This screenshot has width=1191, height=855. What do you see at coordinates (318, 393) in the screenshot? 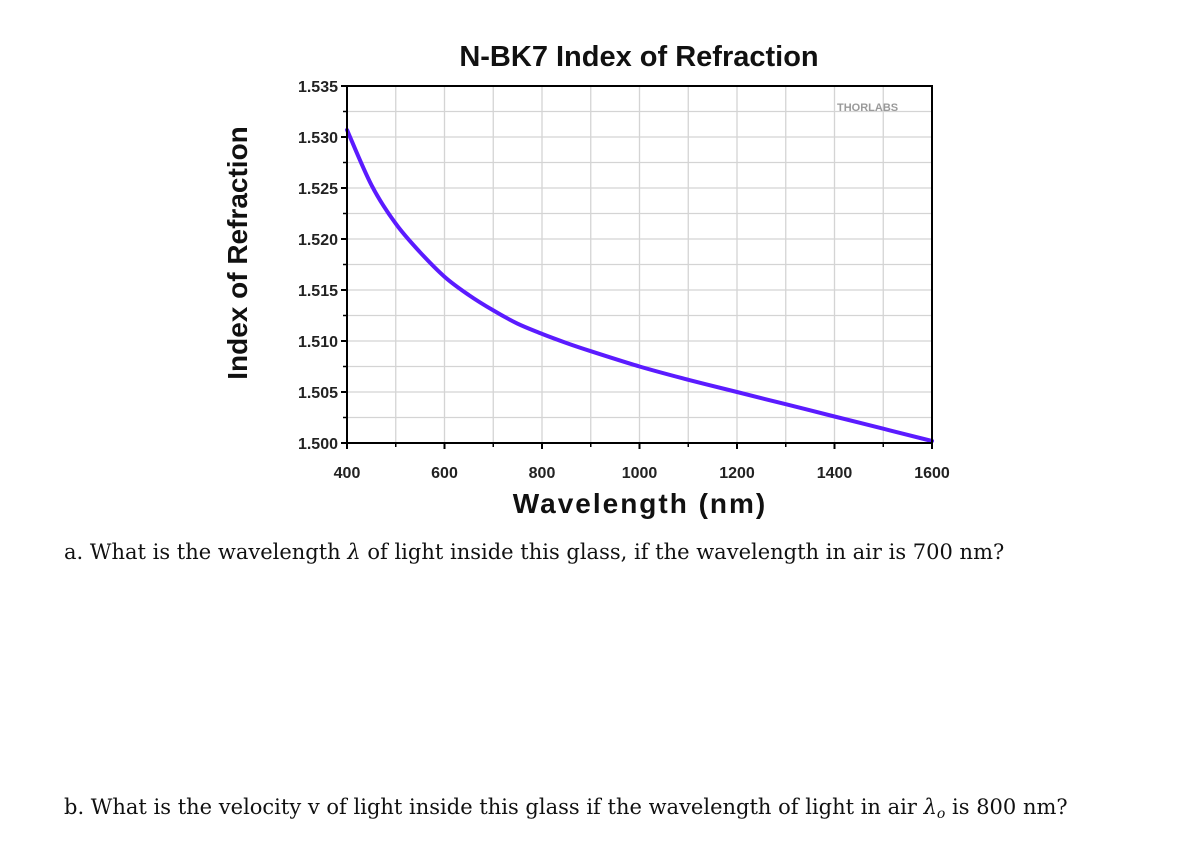
I see `y-tick-label: 1.505` at bounding box center [318, 393].